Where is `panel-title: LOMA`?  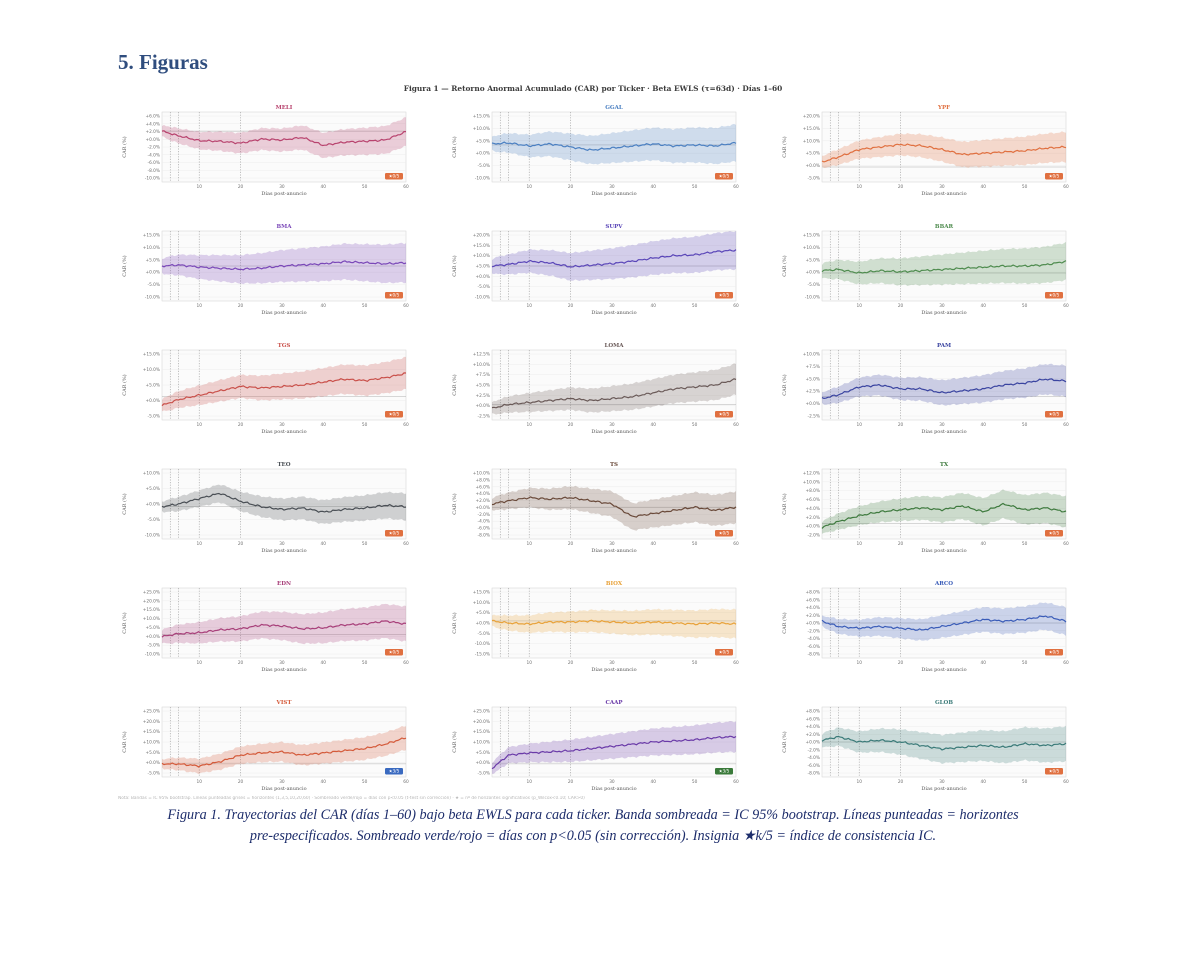 panel-title: LOMA is located at coordinates (614, 346).